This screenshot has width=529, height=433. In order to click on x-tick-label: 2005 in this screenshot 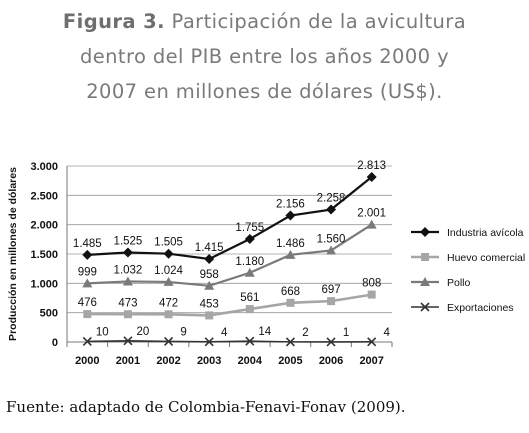, I will do `click(290, 361)`.